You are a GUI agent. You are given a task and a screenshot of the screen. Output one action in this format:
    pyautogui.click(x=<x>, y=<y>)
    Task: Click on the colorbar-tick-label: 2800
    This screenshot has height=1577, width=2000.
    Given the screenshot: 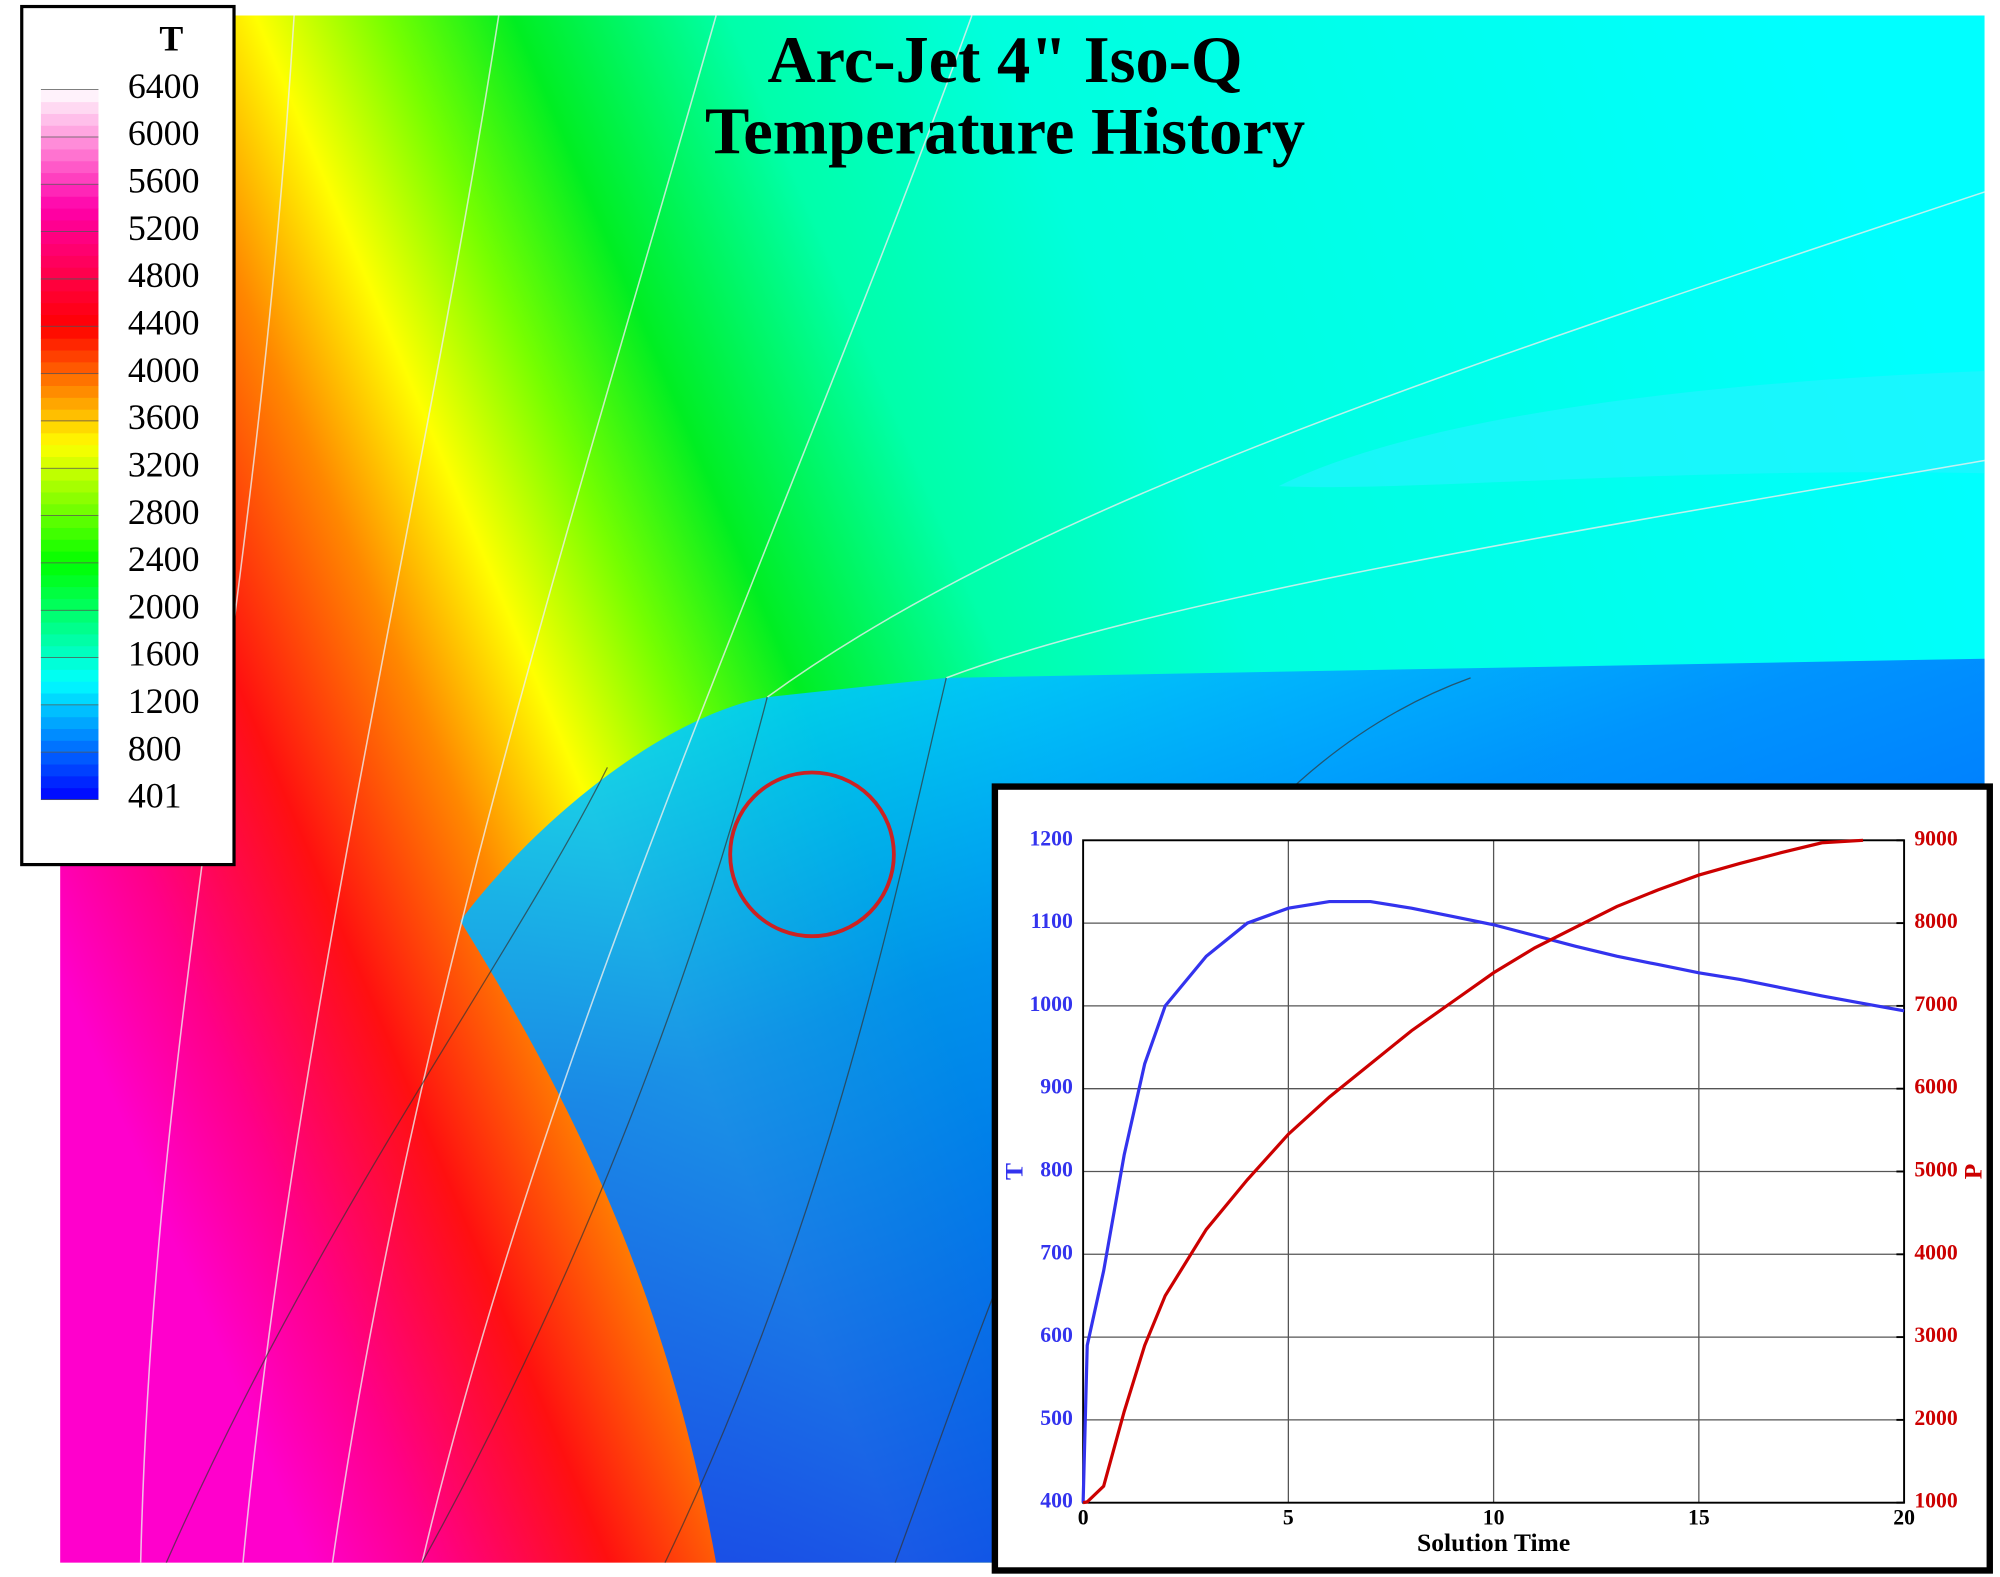 What is the action you would take?
    pyautogui.click(x=164, y=512)
    